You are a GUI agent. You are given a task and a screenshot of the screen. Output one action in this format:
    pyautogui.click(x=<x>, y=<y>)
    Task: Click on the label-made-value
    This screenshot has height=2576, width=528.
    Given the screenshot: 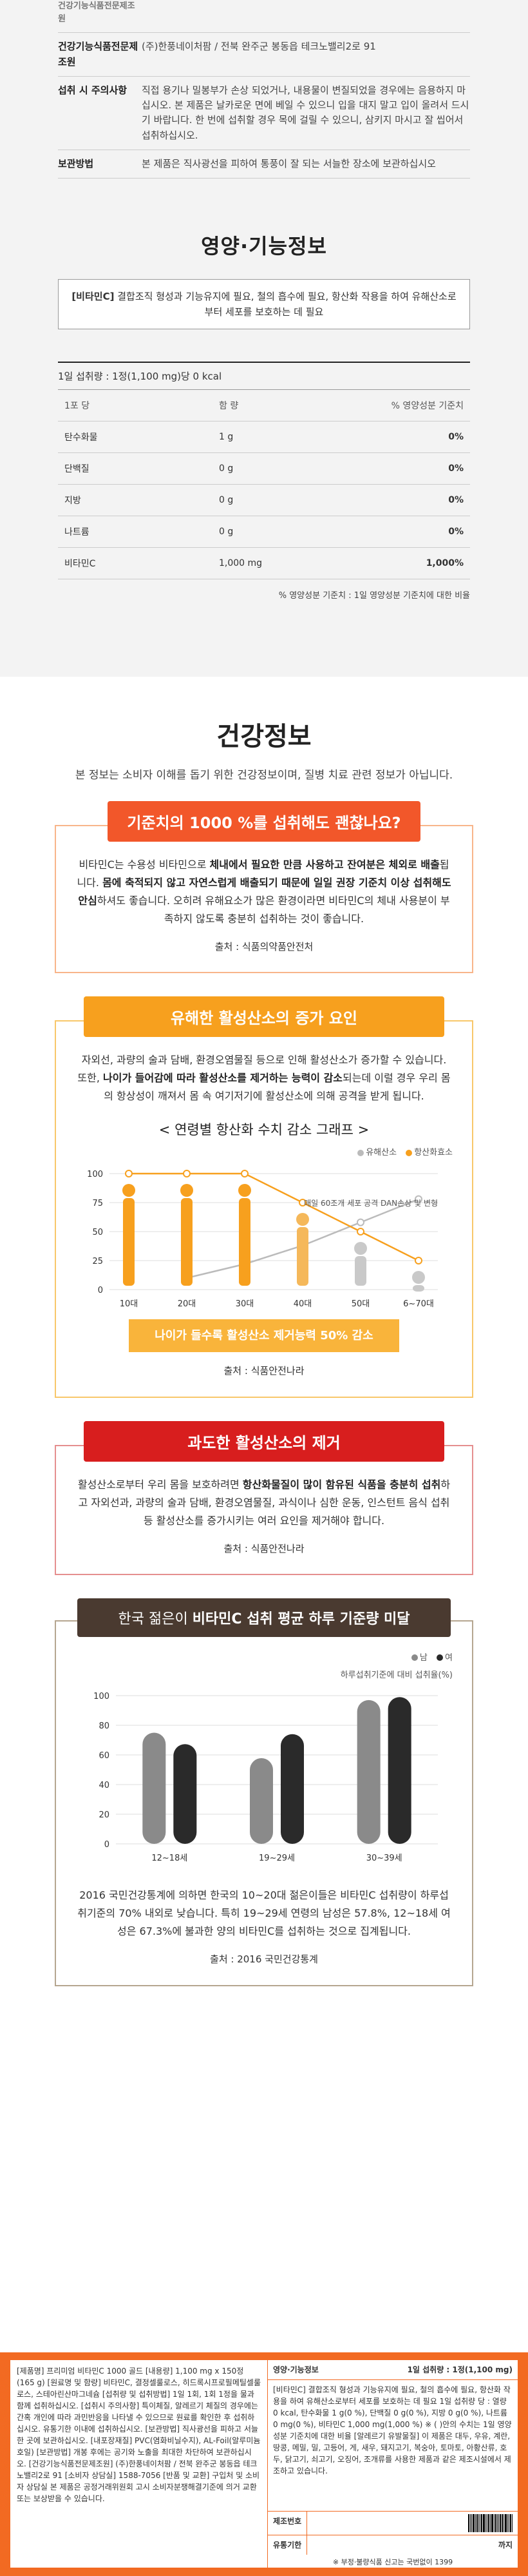 What is the action you would take?
    pyautogui.click(x=385, y=2523)
    